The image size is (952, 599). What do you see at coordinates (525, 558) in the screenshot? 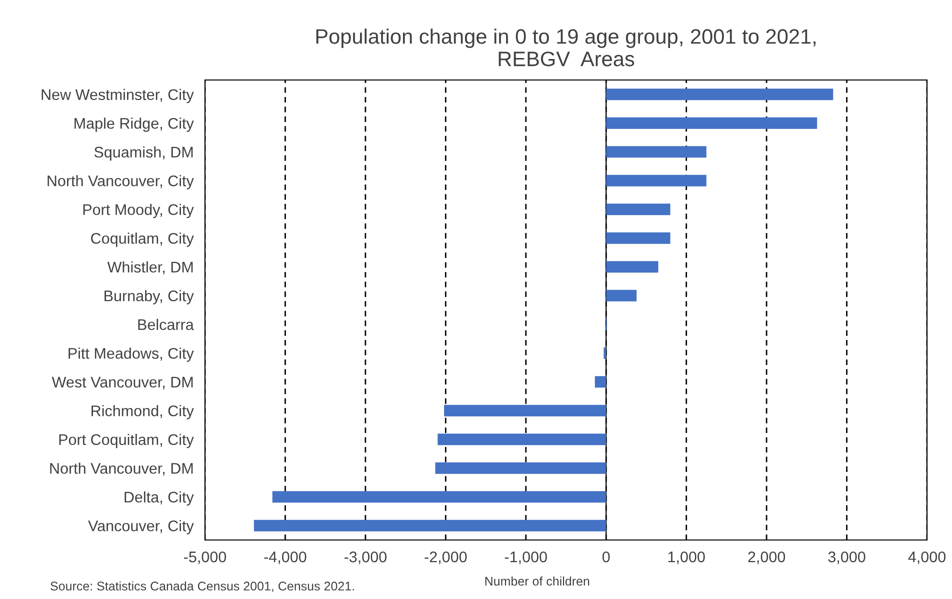
I see `x-tick-label: -1,000` at bounding box center [525, 558].